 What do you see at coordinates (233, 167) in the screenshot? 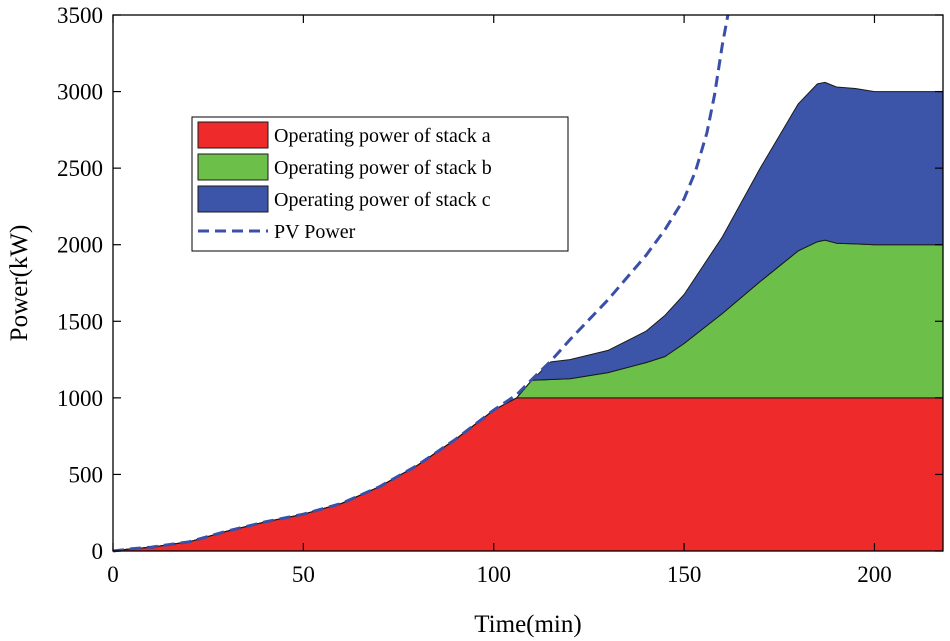
I see `legend-swatch-stack-b` at bounding box center [233, 167].